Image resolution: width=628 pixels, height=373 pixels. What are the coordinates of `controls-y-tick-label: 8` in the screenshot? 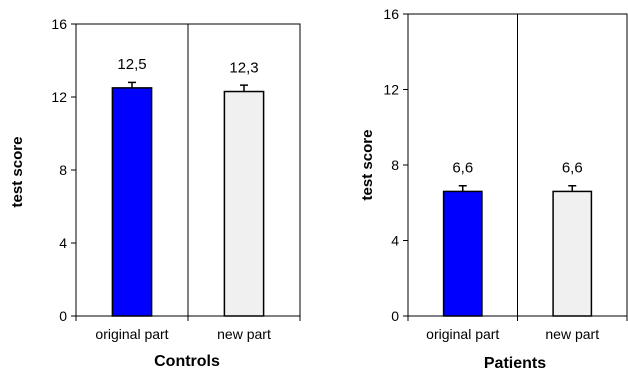 It's located at (63, 170).